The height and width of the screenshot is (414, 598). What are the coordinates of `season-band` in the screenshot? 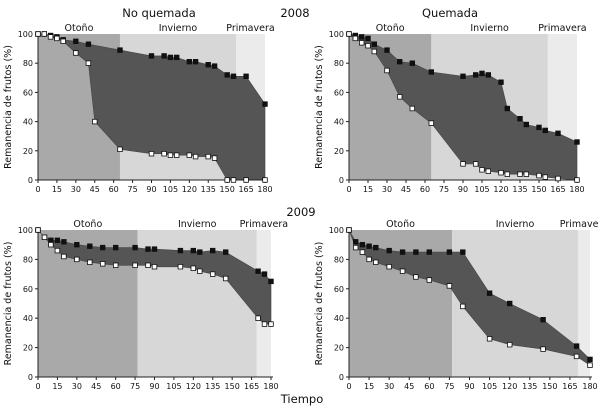 It's located at (583, 303).